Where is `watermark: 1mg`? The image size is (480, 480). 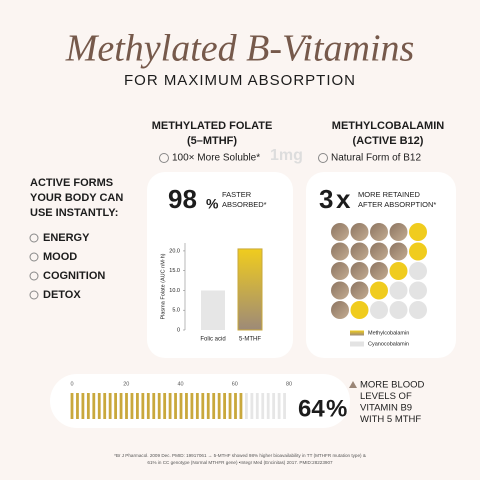 watermark: 1mg is located at coordinates (286, 155).